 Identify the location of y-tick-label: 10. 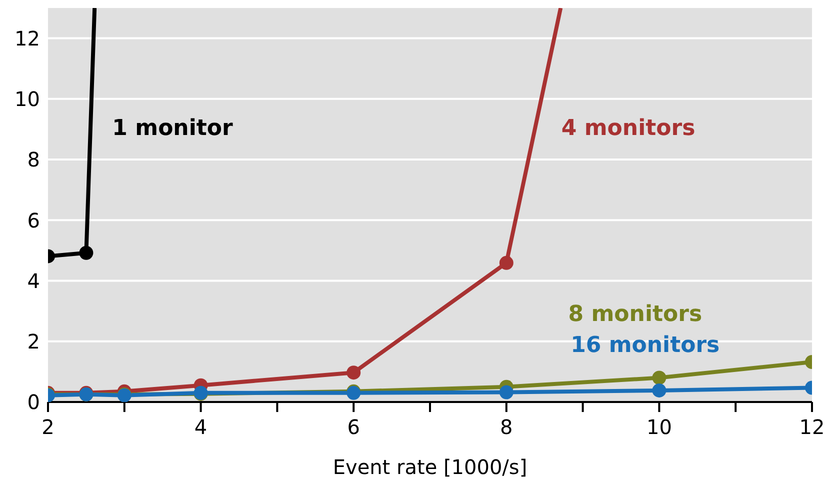
(27, 99).